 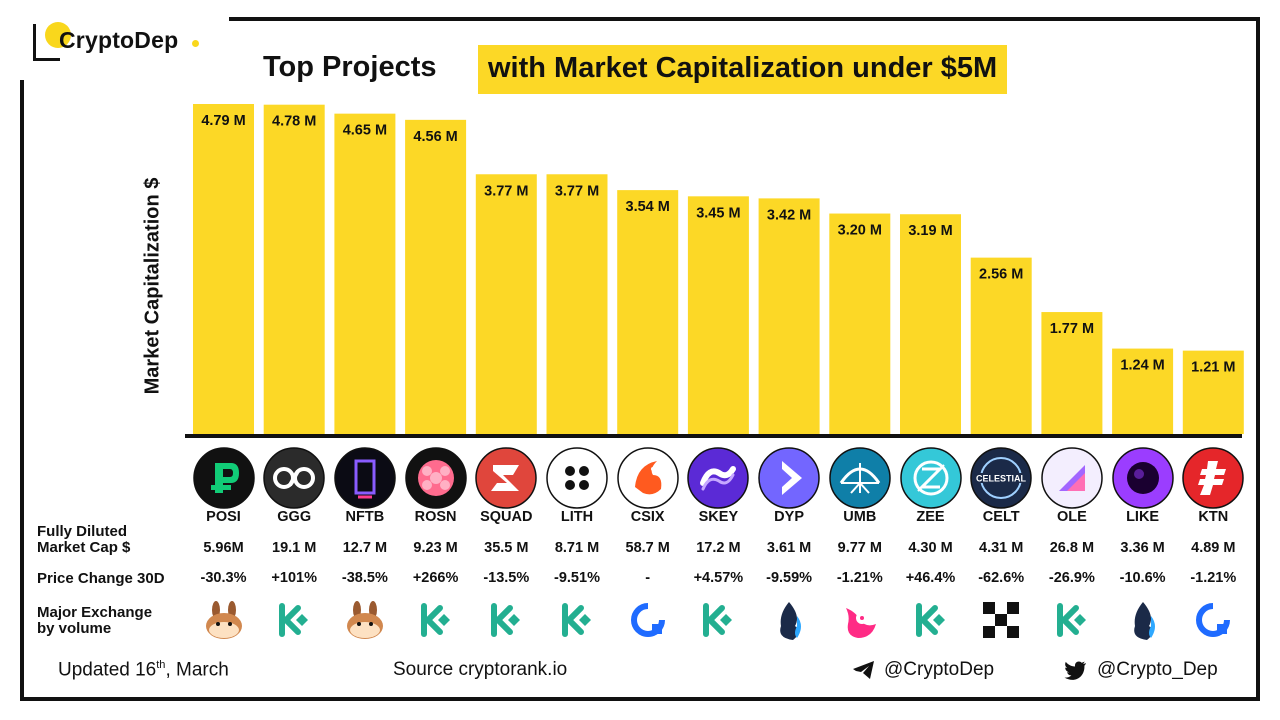 I want to click on bar-value-label-lith: 3.77 M, so click(x=577, y=191).